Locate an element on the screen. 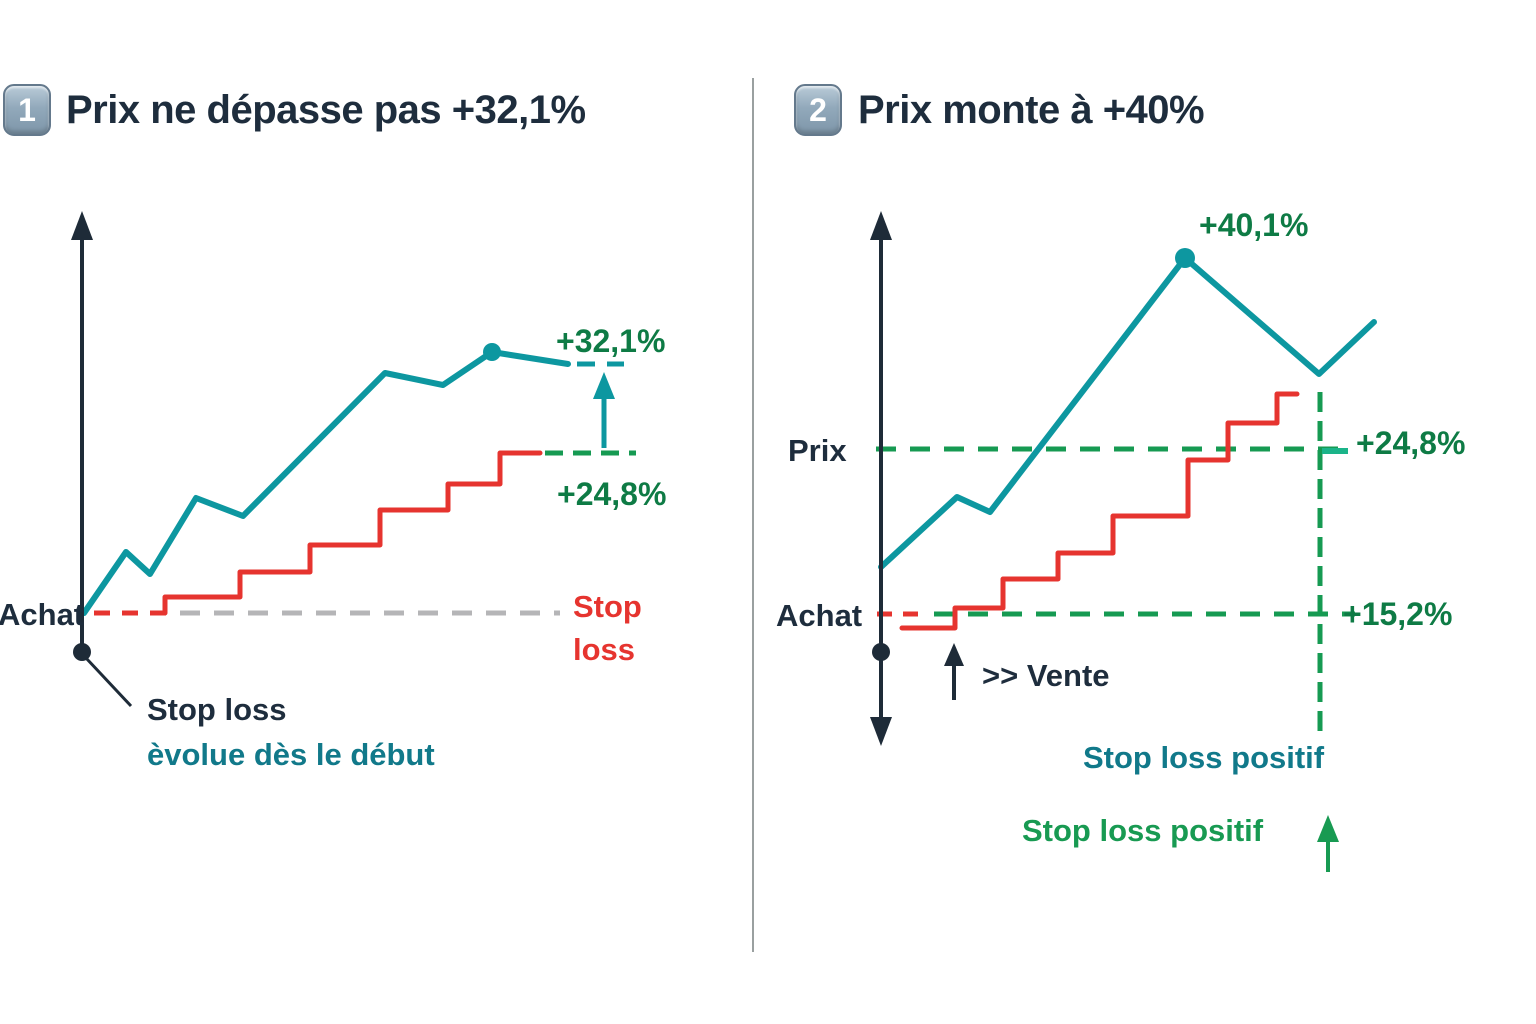 This screenshot has width=1536, height=1024. left-callout-line is located at coordinates (108, 682).